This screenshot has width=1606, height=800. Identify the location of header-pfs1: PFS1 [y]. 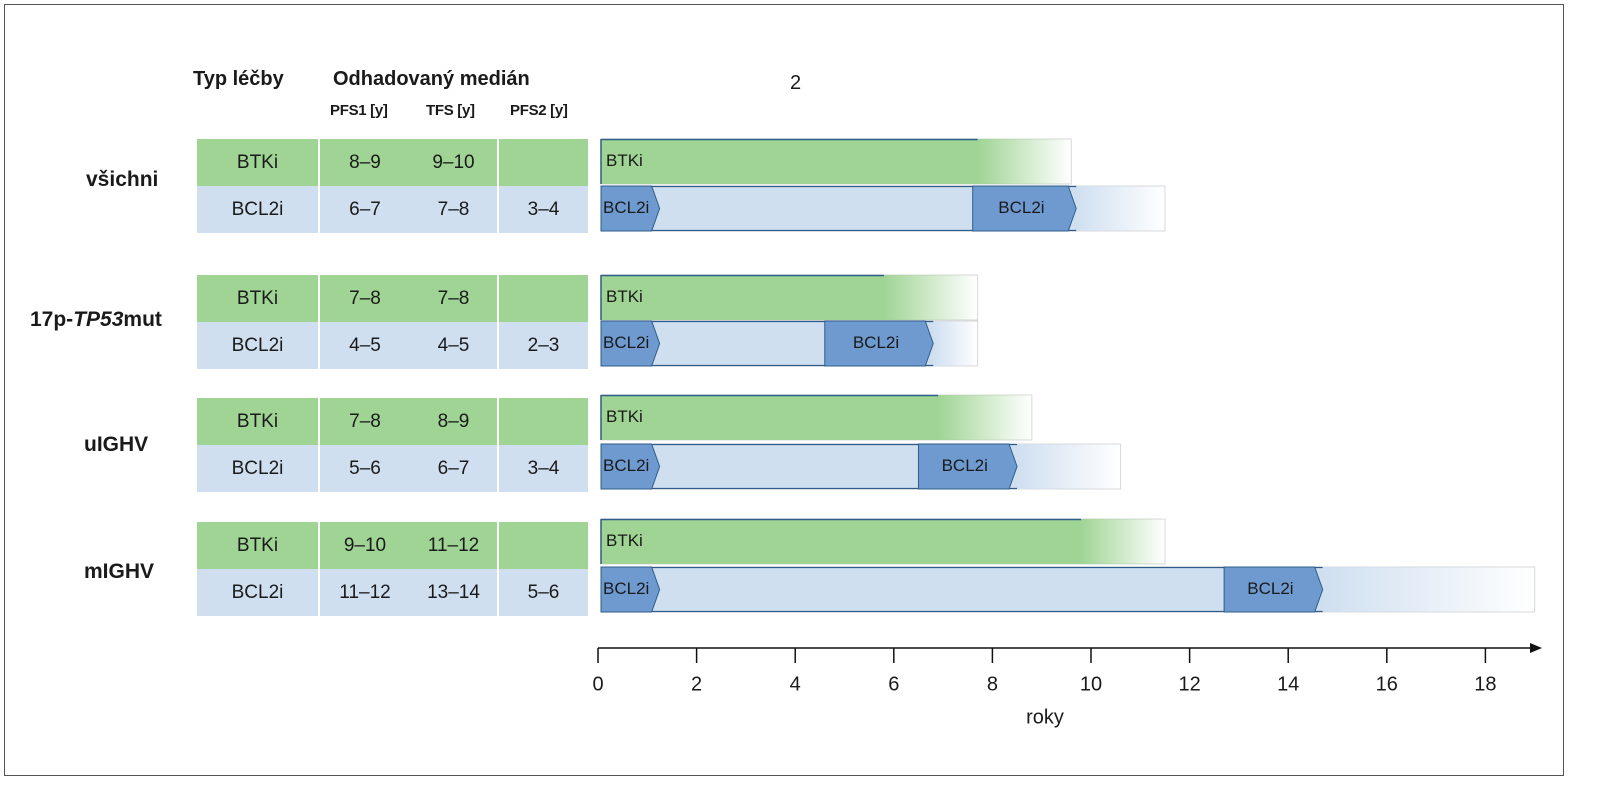
(359, 110).